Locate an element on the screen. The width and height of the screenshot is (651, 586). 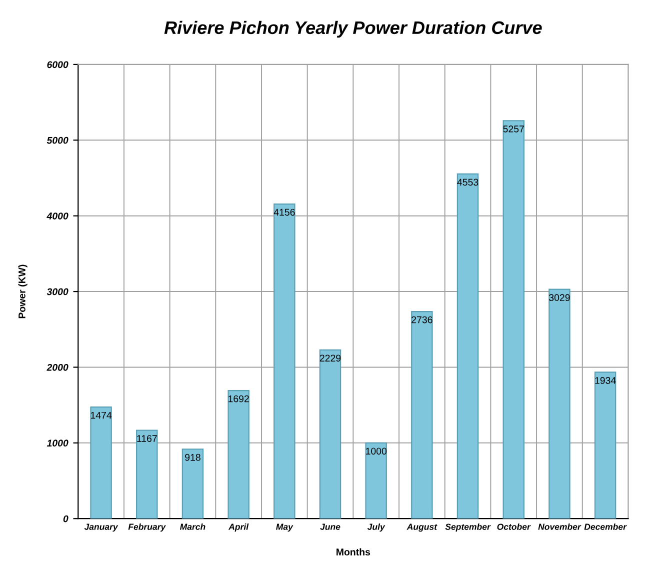
x-tick-label: February is located at coordinates (147, 527).